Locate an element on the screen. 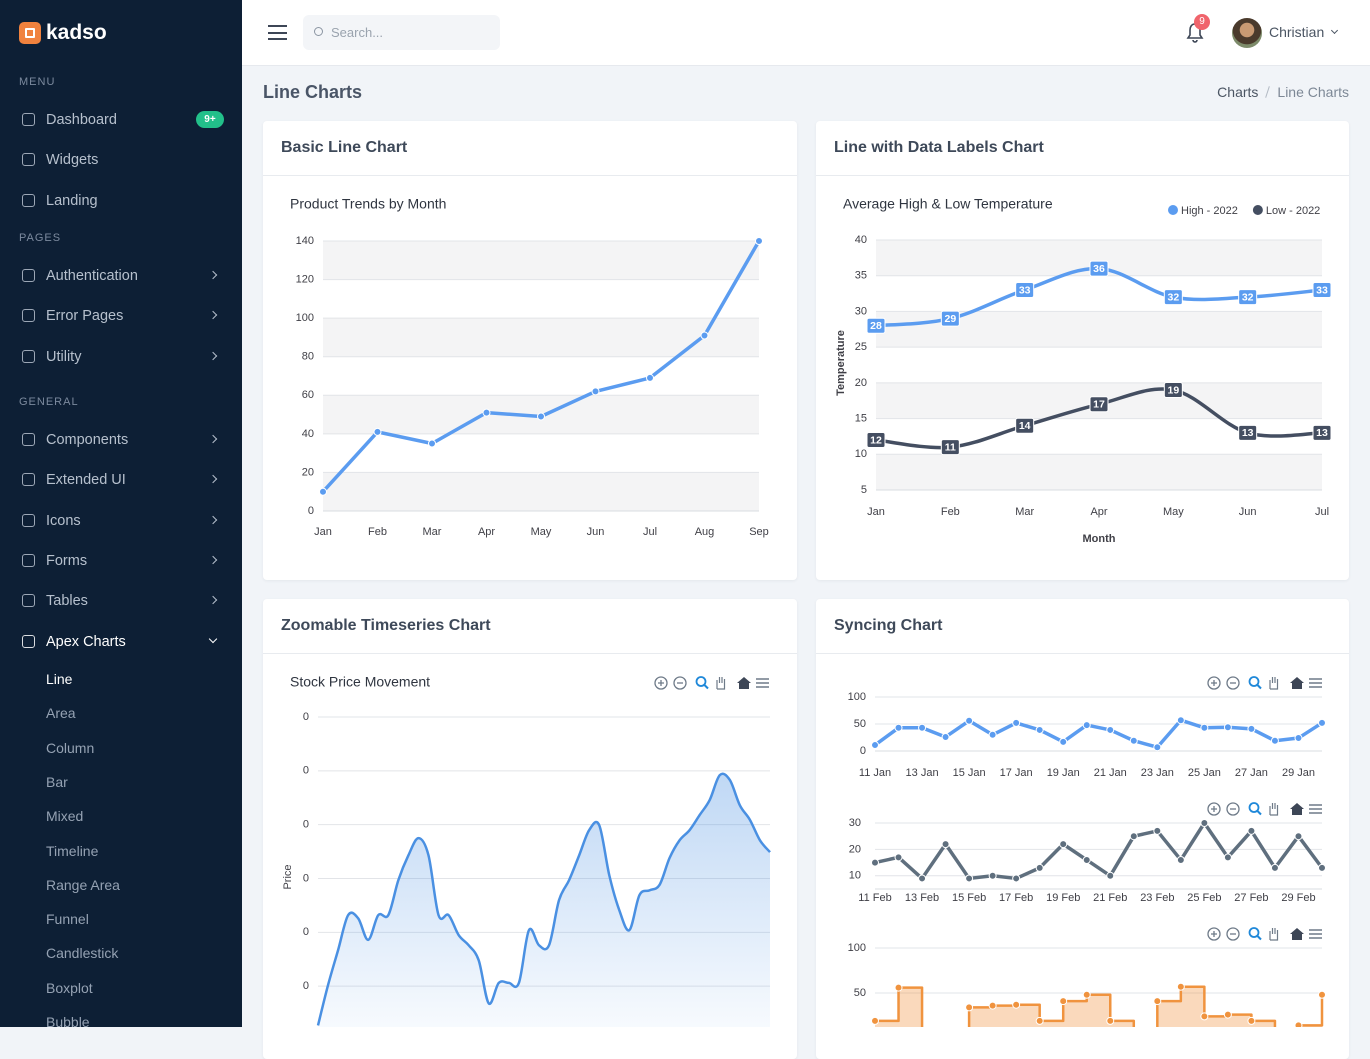 This screenshot has height=1059, width=1370. sub-item: Bar is located at coordinates (57, 781).